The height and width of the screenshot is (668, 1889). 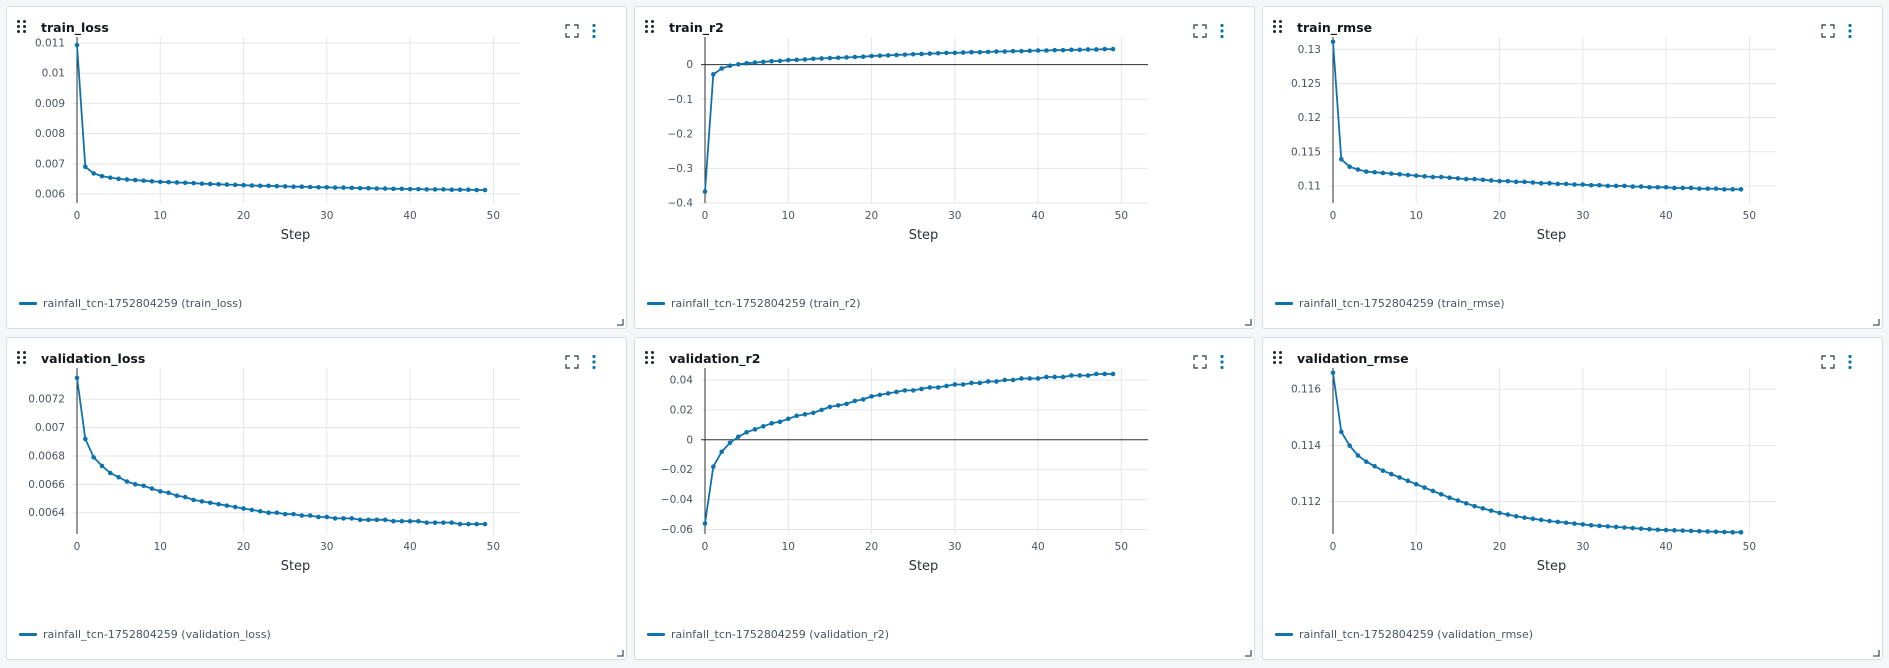 What do you see at coordinates (130, 303) in the screenshot?
I see `legend: rainfall_tcn-1752804259 (train_loss)` at bounding box center [130, 303].